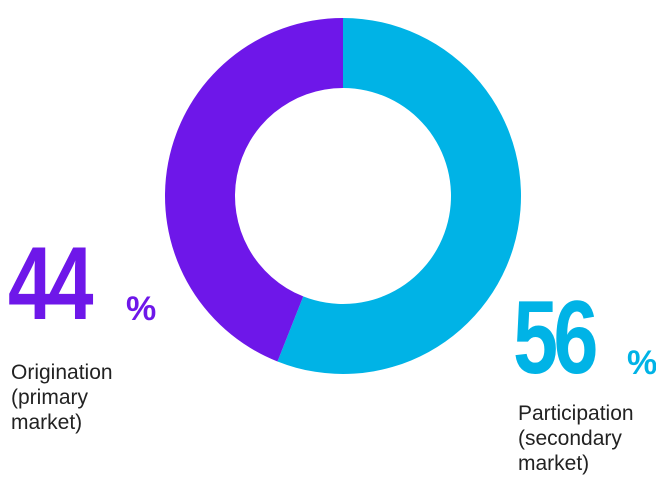 This screenshot has width=656, height=479. What do you see at coordinates (51, 284) in the screenshot?
I see `origination-value: 44` at bounding box center [51, 284].